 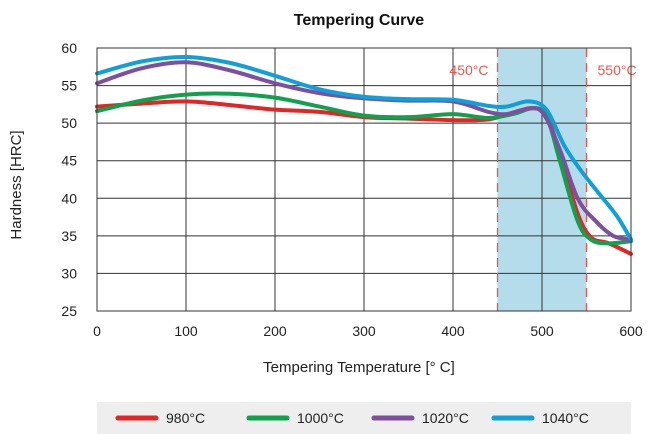 I want to click on x-tick-label: 300, so click(x=364, y=331).